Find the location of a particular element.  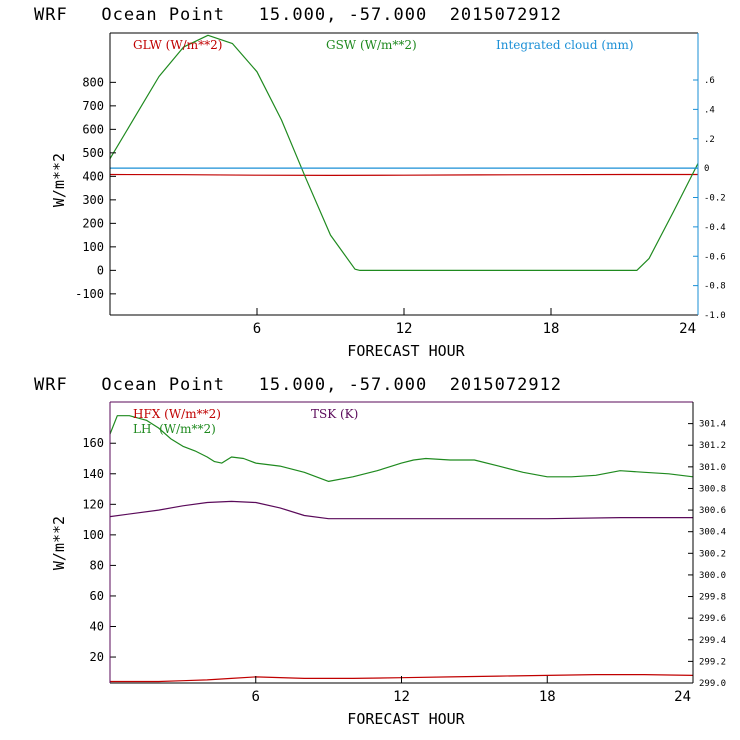

right-tick-label: 0 is located at coordinates (706, 169).